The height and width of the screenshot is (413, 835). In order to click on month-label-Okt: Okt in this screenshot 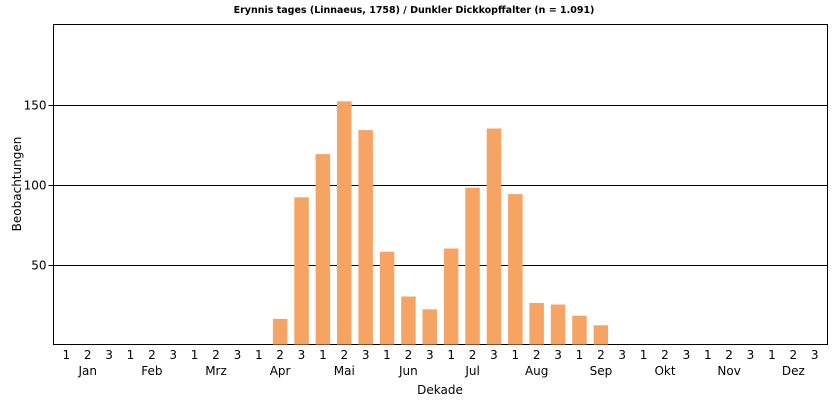, I will do `click(664, 371)`.